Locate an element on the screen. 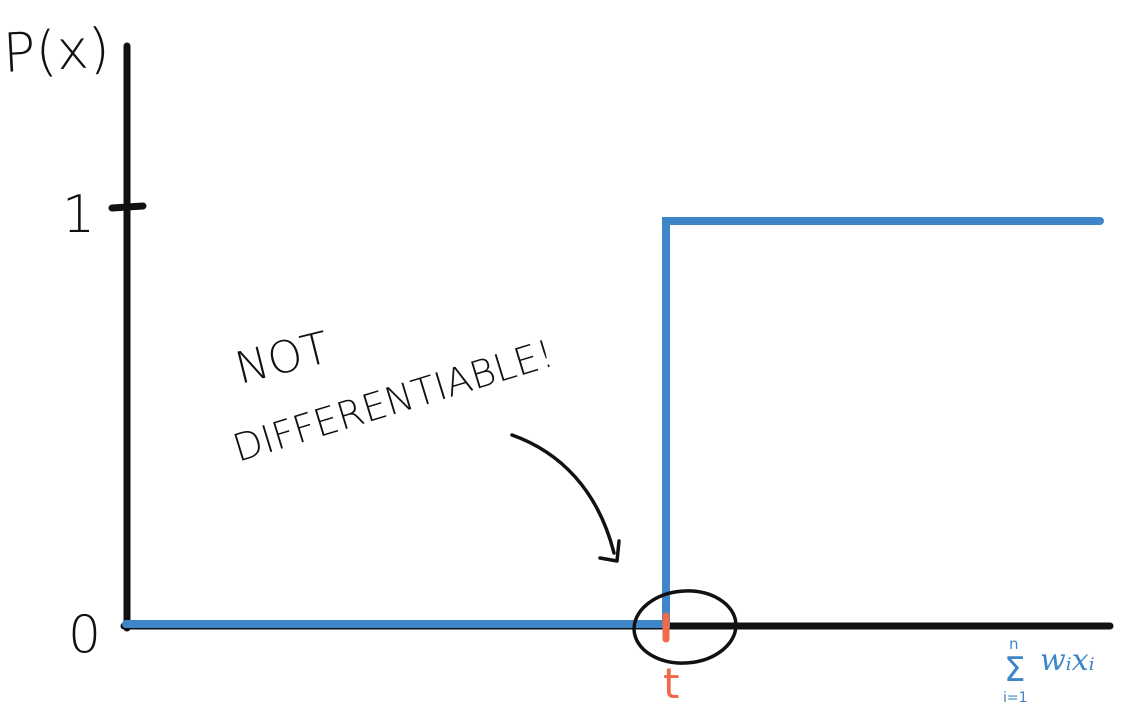  y-axis-label: P(x) is located at coordinates (56, 50).